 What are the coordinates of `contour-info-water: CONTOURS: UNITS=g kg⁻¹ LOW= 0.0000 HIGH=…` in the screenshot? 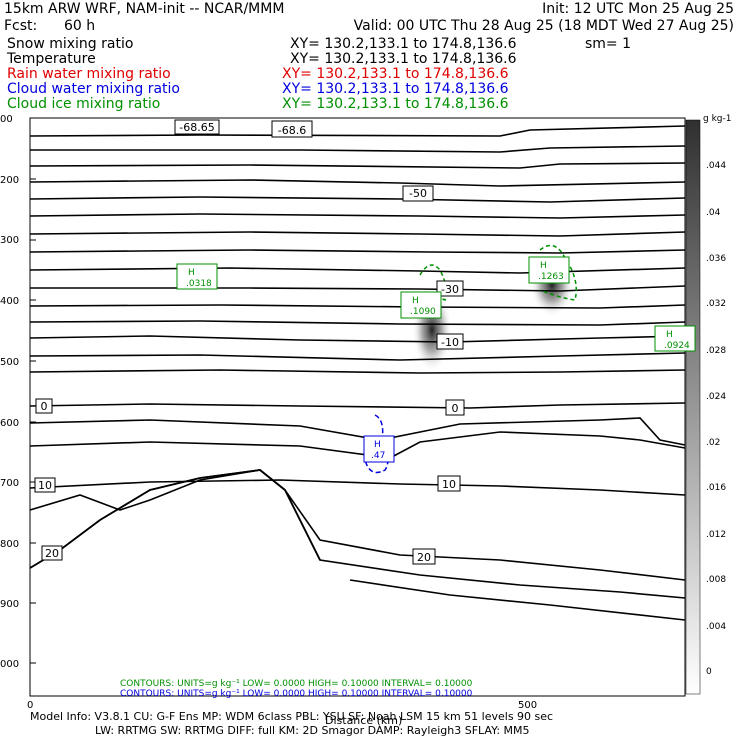 It's located at (296, 694).